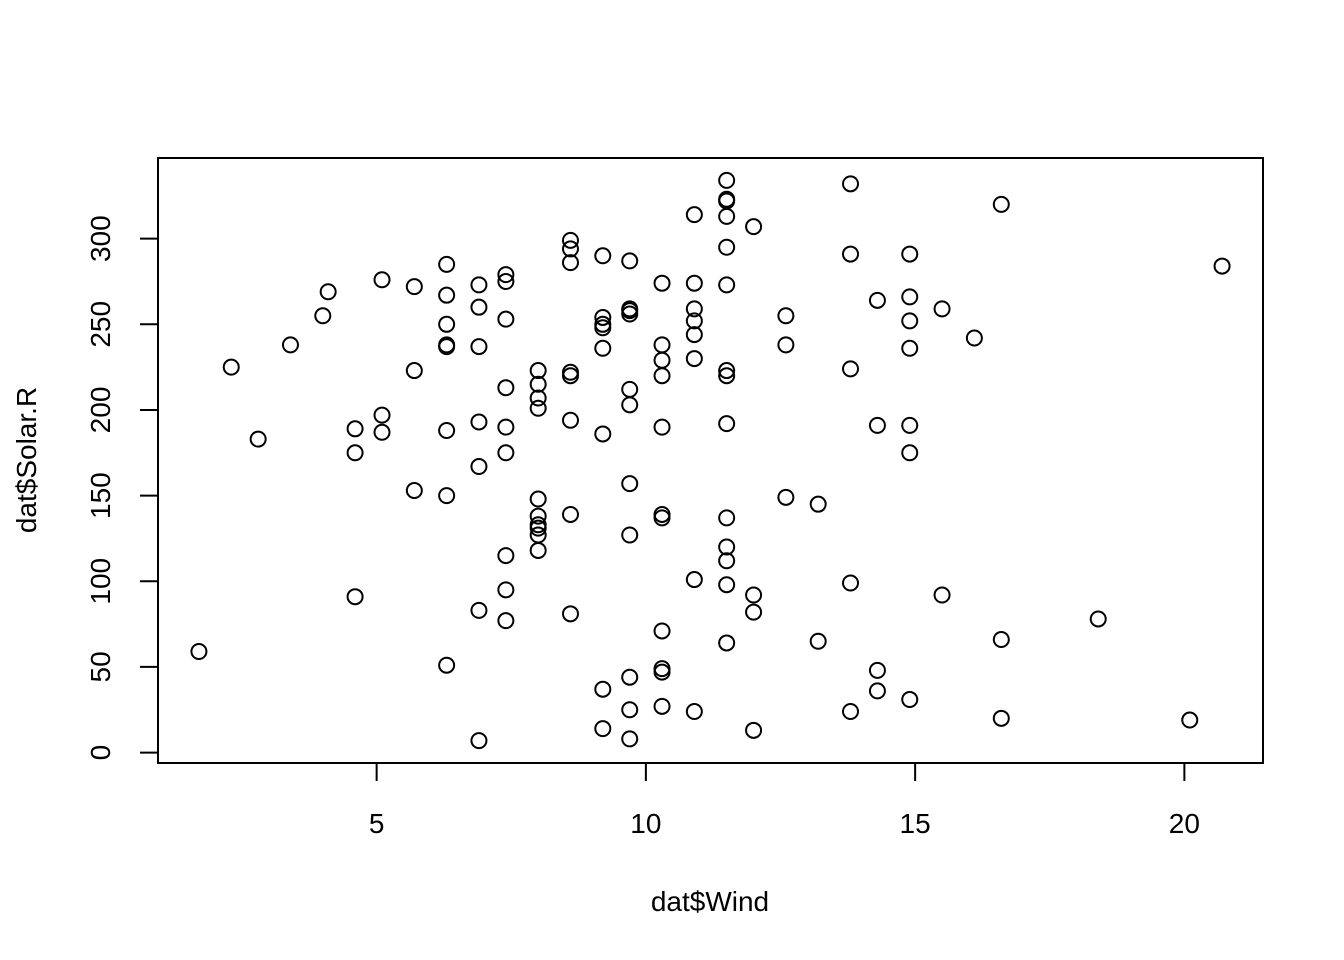 This screenshot has height=960, width=1344. I want to click on x-axis-label: dat$Wind, so click(710, 901).